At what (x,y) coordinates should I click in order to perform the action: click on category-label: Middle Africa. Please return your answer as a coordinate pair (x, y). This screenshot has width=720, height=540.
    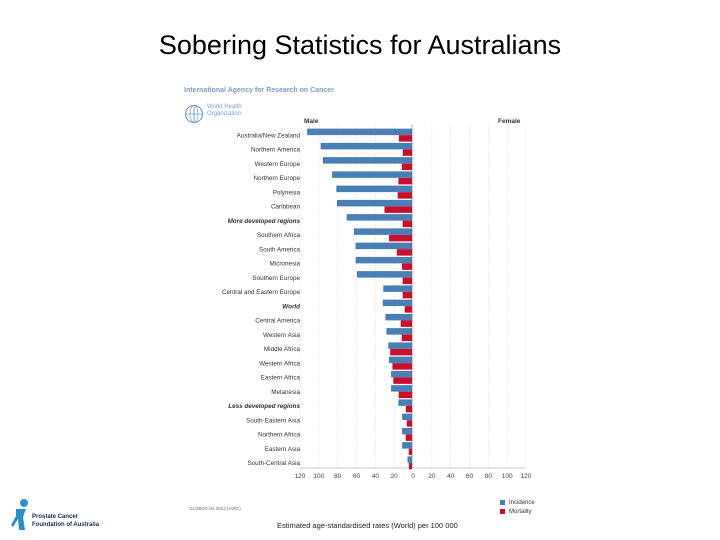
    Looking at the image, I should click on (282, 349).